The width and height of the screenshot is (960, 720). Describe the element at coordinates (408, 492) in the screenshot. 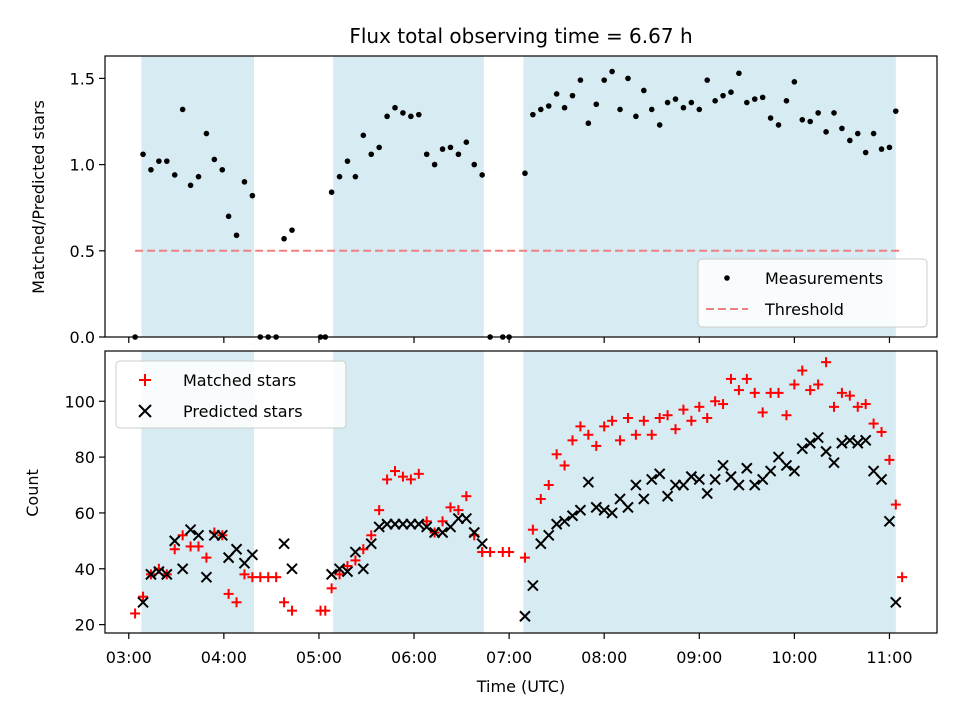

I see `count-shaded-interval` at that location.